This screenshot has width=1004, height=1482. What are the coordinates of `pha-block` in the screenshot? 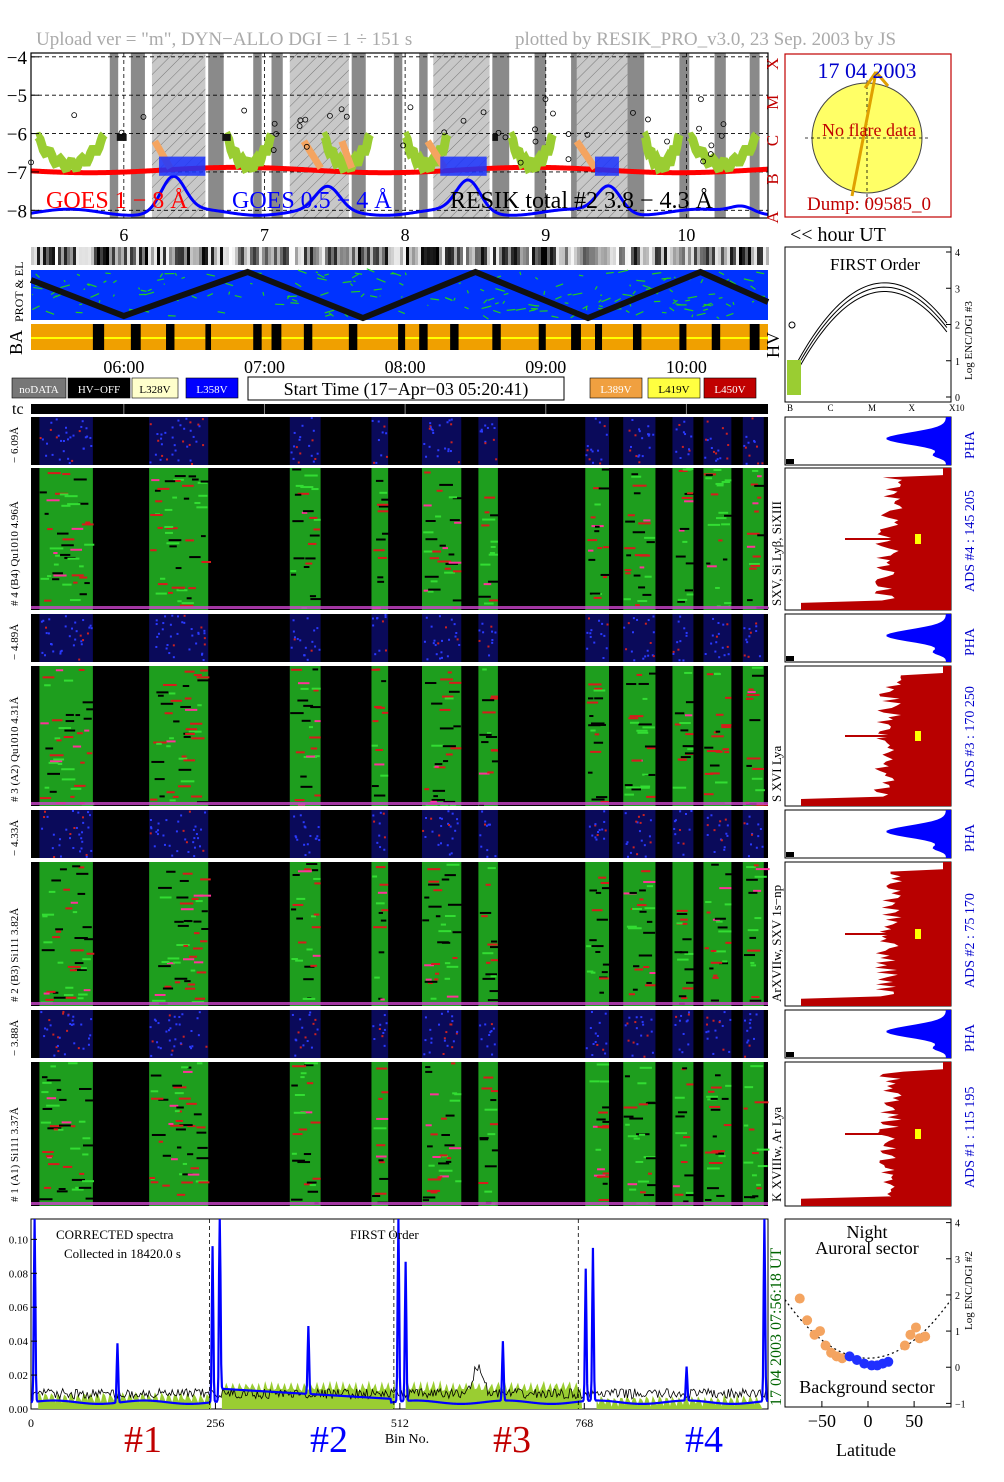 It's located at (441, 834).